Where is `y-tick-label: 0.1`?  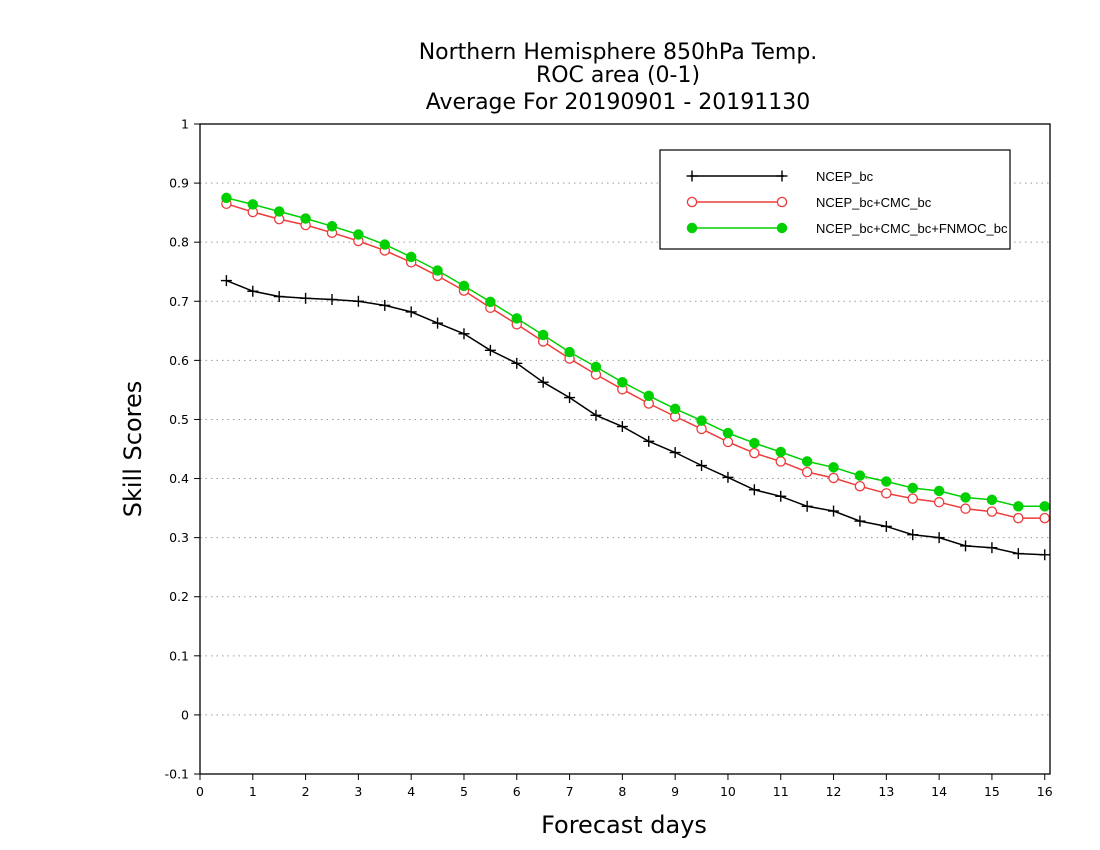 y-tick-label: 0.1 is located at coordinates (179, 655).